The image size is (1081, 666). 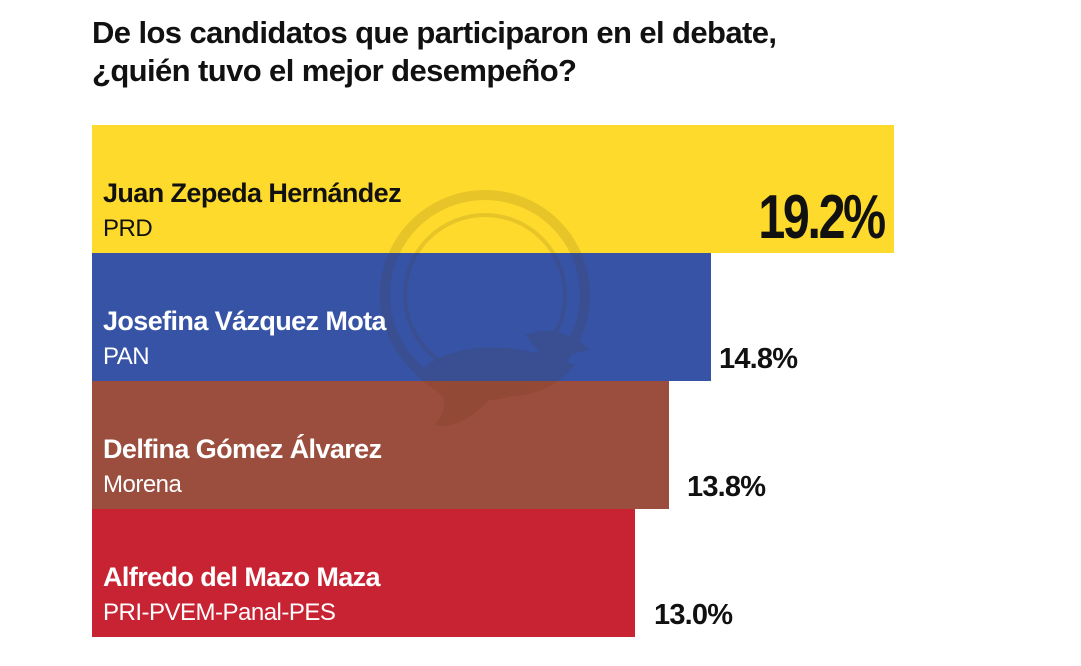 What do you see at coordinates (219, 612) in the screenshot?
I see `candidate-party: PRI-PVEM-Panal-PES` at bounding box center [219, 612].